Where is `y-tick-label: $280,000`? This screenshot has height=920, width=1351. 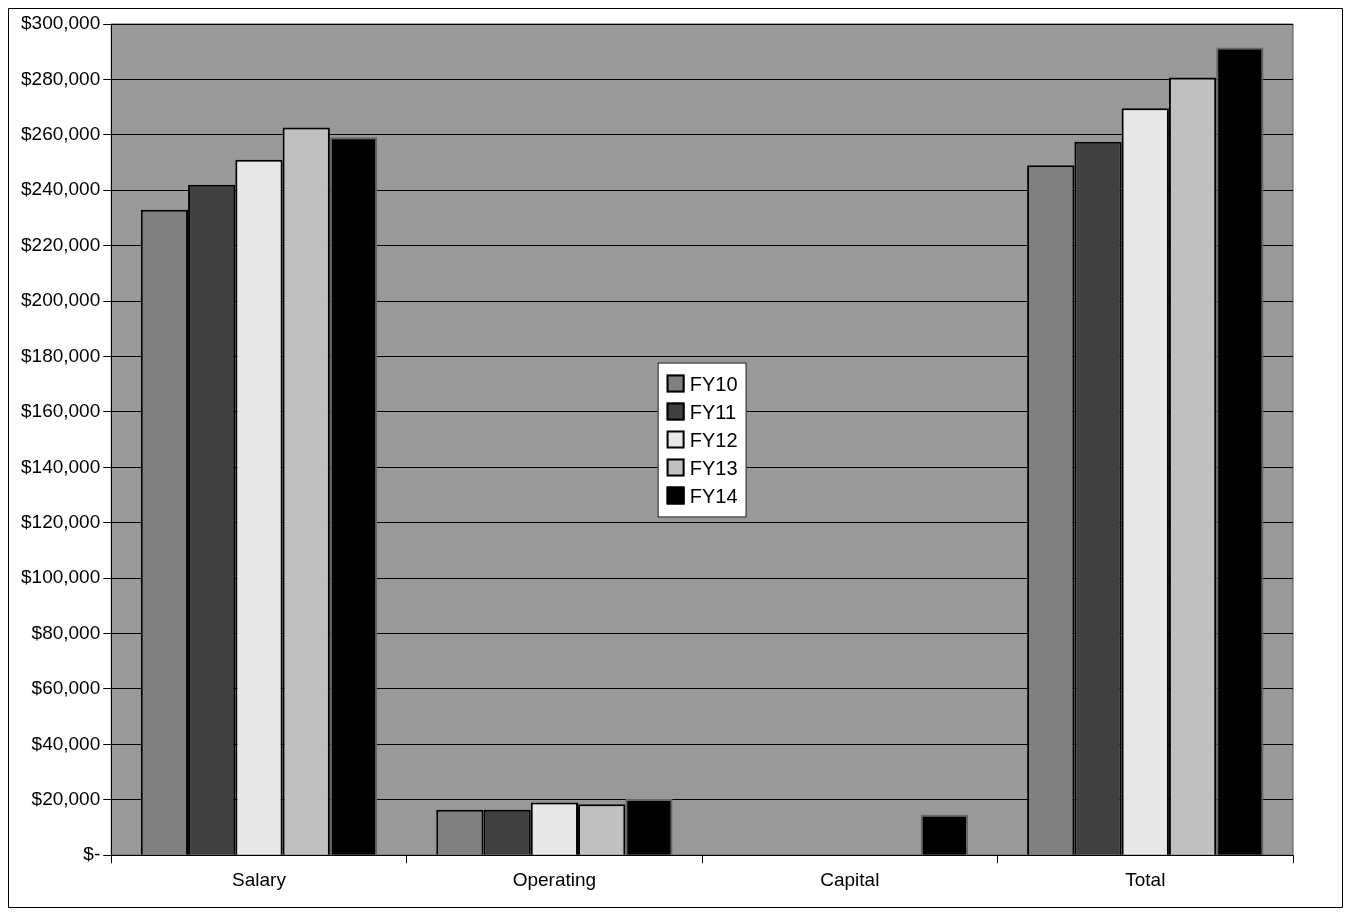
y-tick-label: $280,000 is located at coordinates (61, 78).